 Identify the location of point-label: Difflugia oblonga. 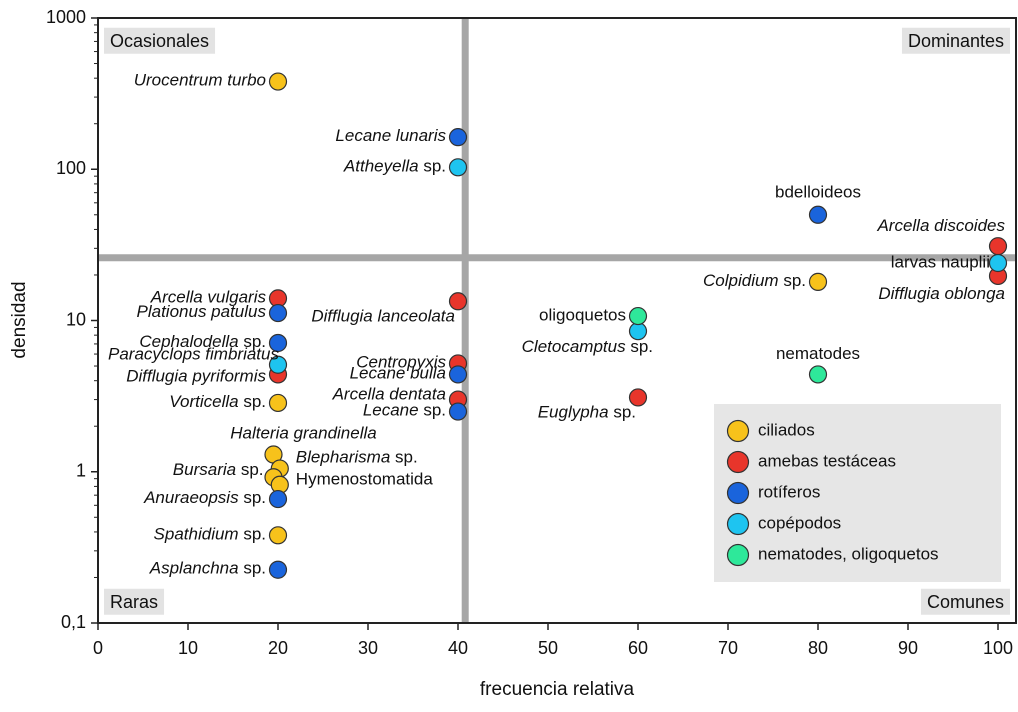
(941, 293).